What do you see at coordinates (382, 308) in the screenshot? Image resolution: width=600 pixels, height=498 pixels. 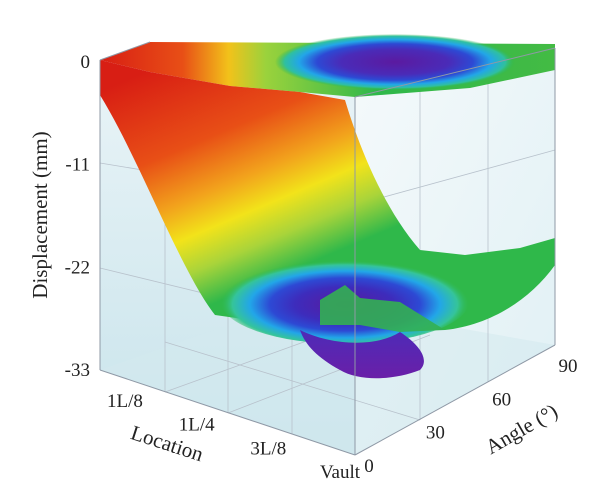 I see `surface-notch` at bounding box center [382, 308].